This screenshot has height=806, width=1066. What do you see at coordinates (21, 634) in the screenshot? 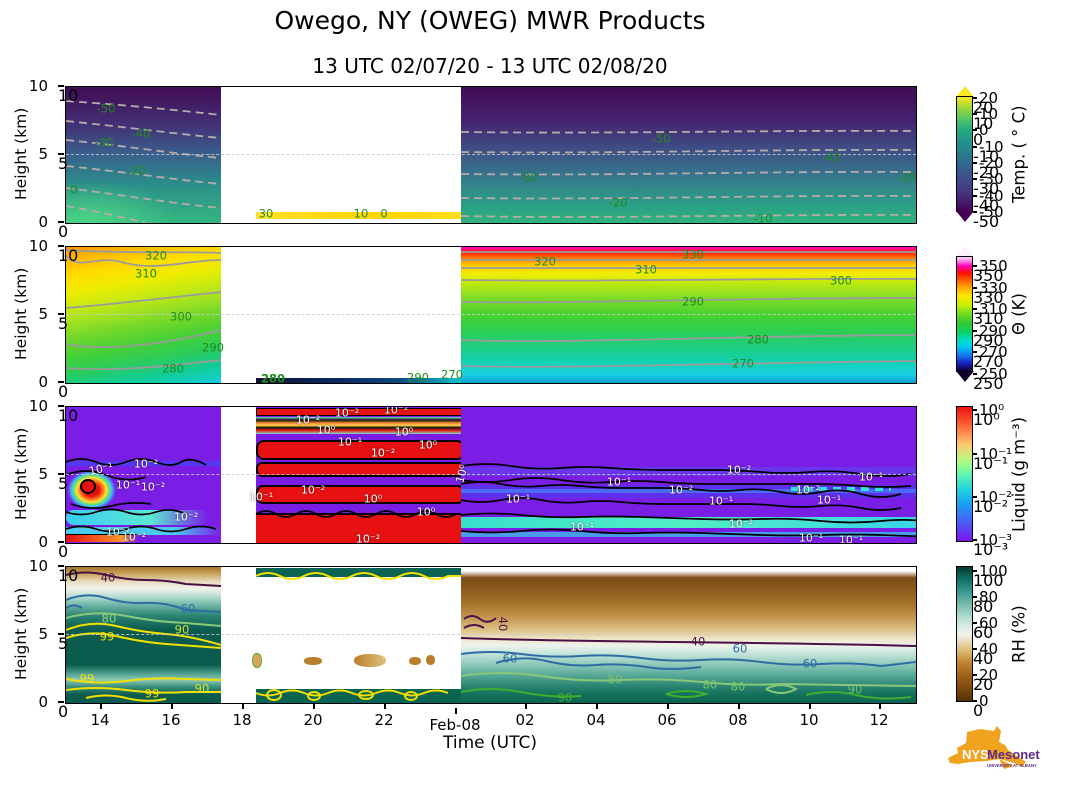
I see `rh-y-axis-label: Height (km)` at bounding box center [21, 634].